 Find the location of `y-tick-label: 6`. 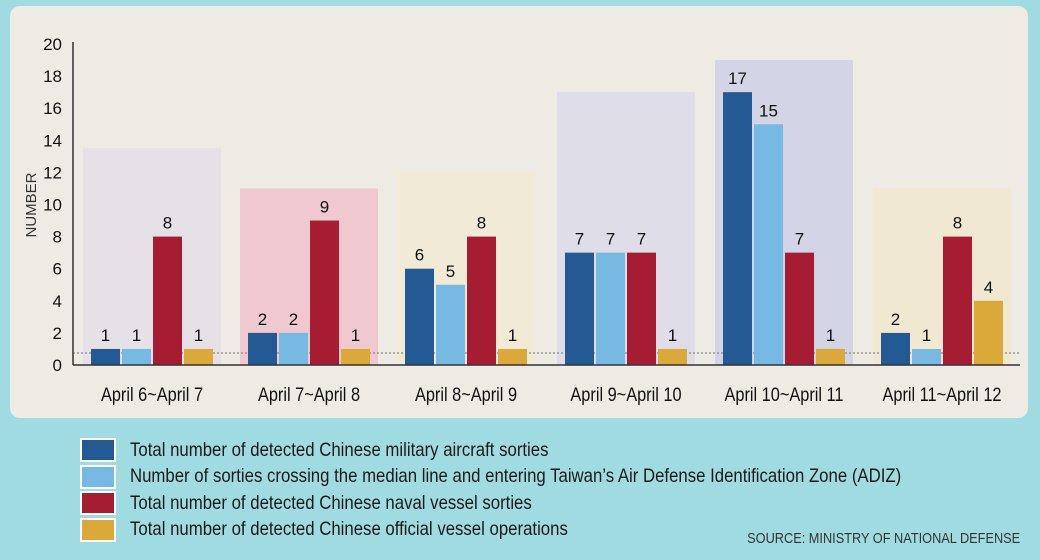

y-tick-label: 6 is located at coordinates (57, 269).